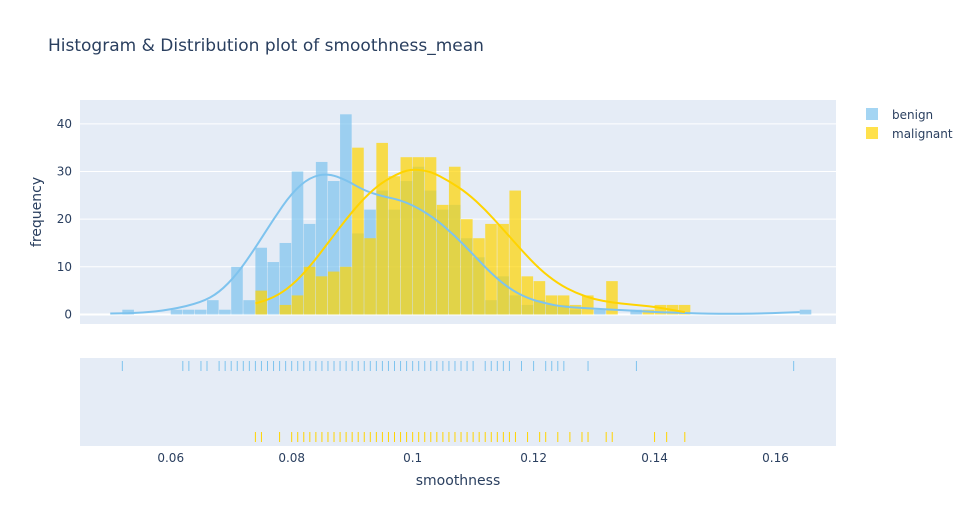 This screenshot has height=525, width=970. Describe the element at coordinates (37, 212) in the screenshot. I see `y-axis-label: frequency` at that location.